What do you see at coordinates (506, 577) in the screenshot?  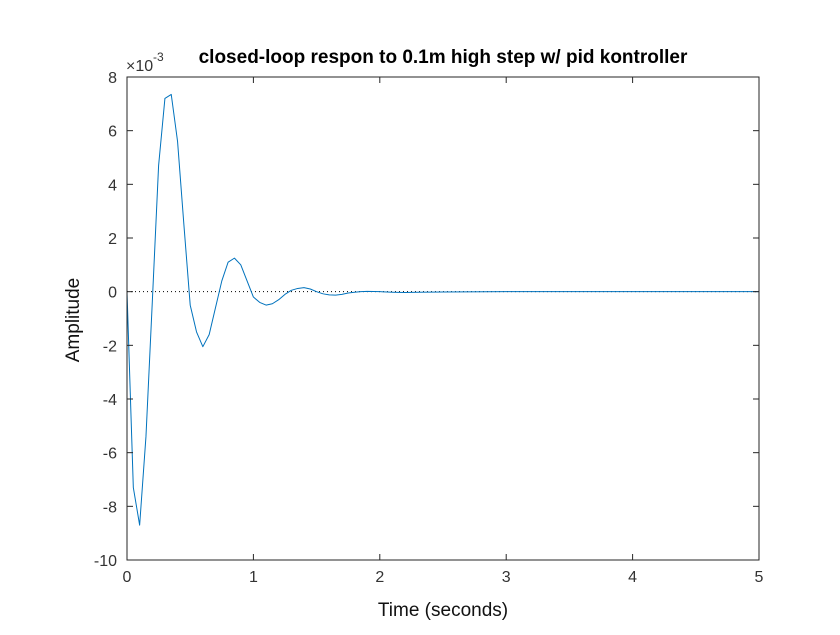 I see `x-tick-label: 3` at bounding box center [506, 577].